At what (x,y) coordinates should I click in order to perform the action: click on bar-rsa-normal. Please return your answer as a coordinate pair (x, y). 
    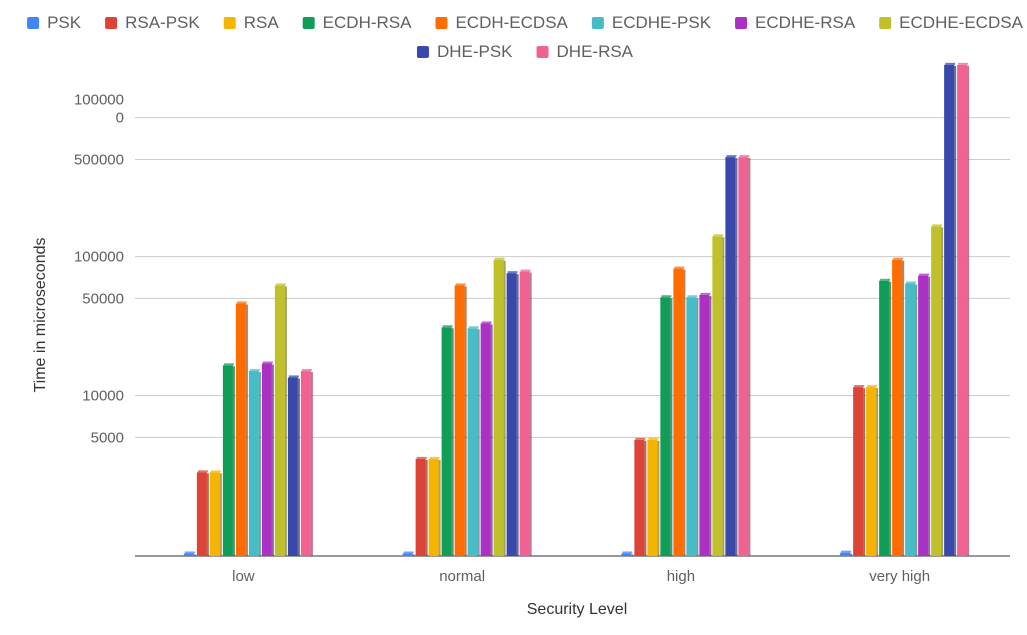
    Looking at the image, I should click on (434, 506).